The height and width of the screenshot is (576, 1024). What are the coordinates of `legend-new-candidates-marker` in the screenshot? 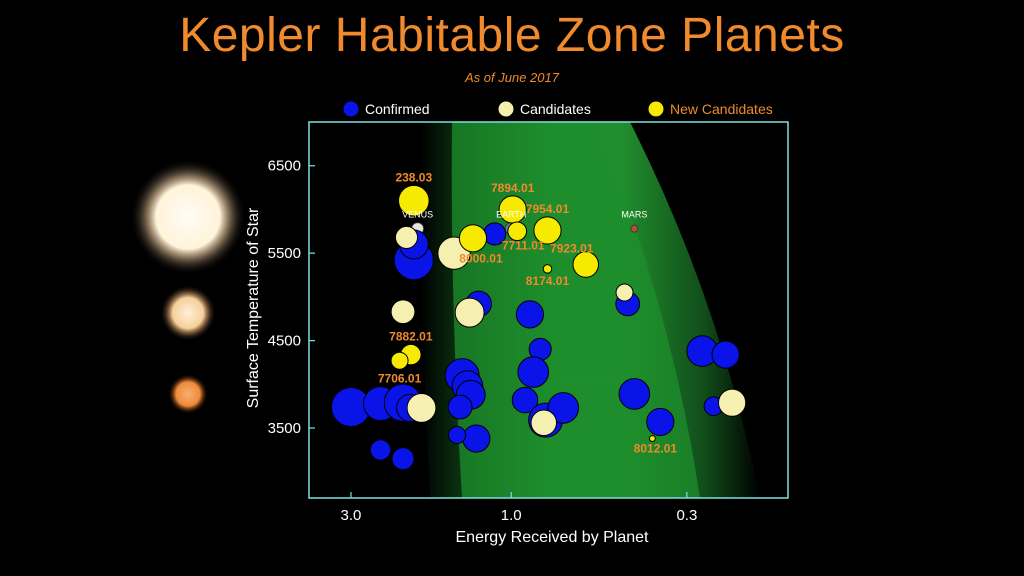 It's located at (656, 109).